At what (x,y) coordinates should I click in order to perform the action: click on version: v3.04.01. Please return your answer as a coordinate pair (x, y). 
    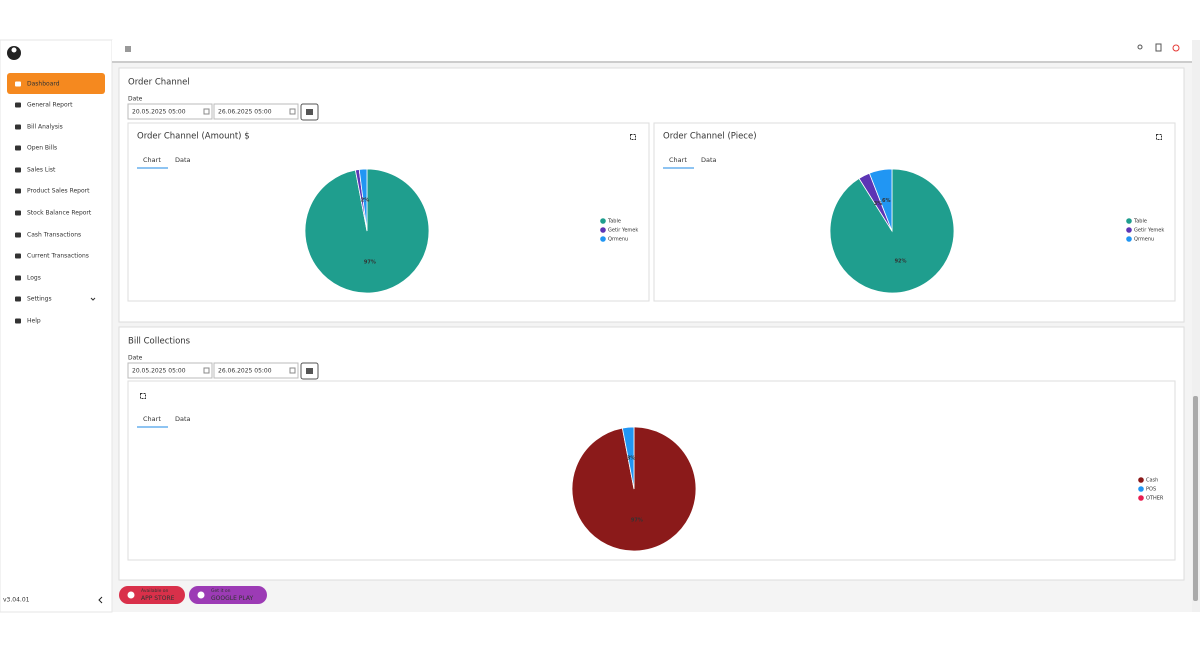
    Looking at the image, I should click on (16, 600).